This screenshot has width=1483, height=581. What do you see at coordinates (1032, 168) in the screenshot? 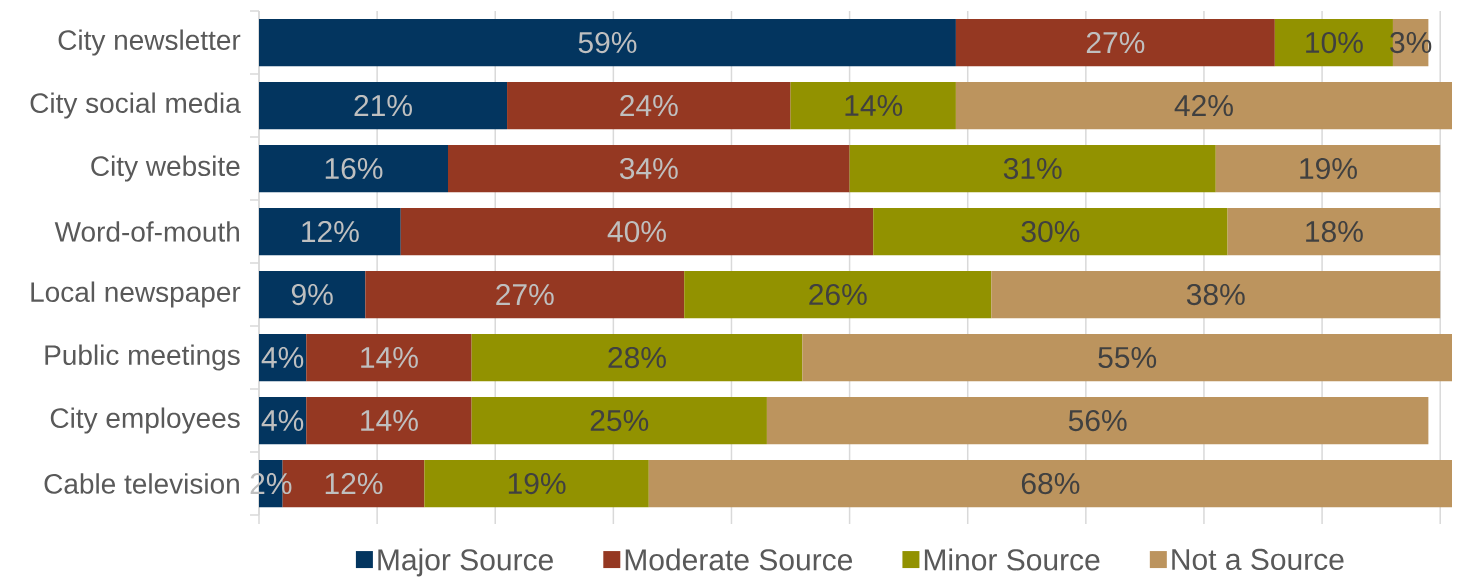
I see `data-label: 31%` at bounding box center [1032, 168].